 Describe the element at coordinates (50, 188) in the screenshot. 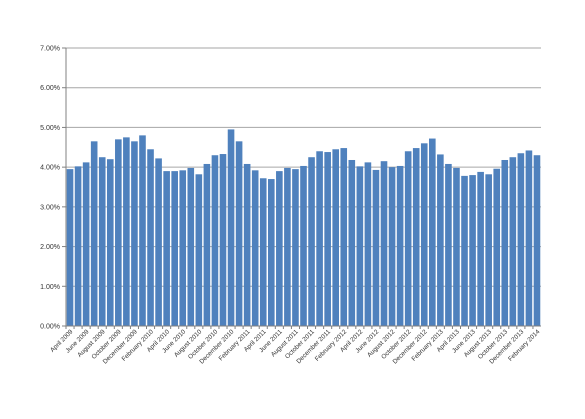

I see `y-tick-labels: 0.00% 1.00% 2.00% 3.00% 4.00% 5.00% 6.00% 7.00%` at that location.